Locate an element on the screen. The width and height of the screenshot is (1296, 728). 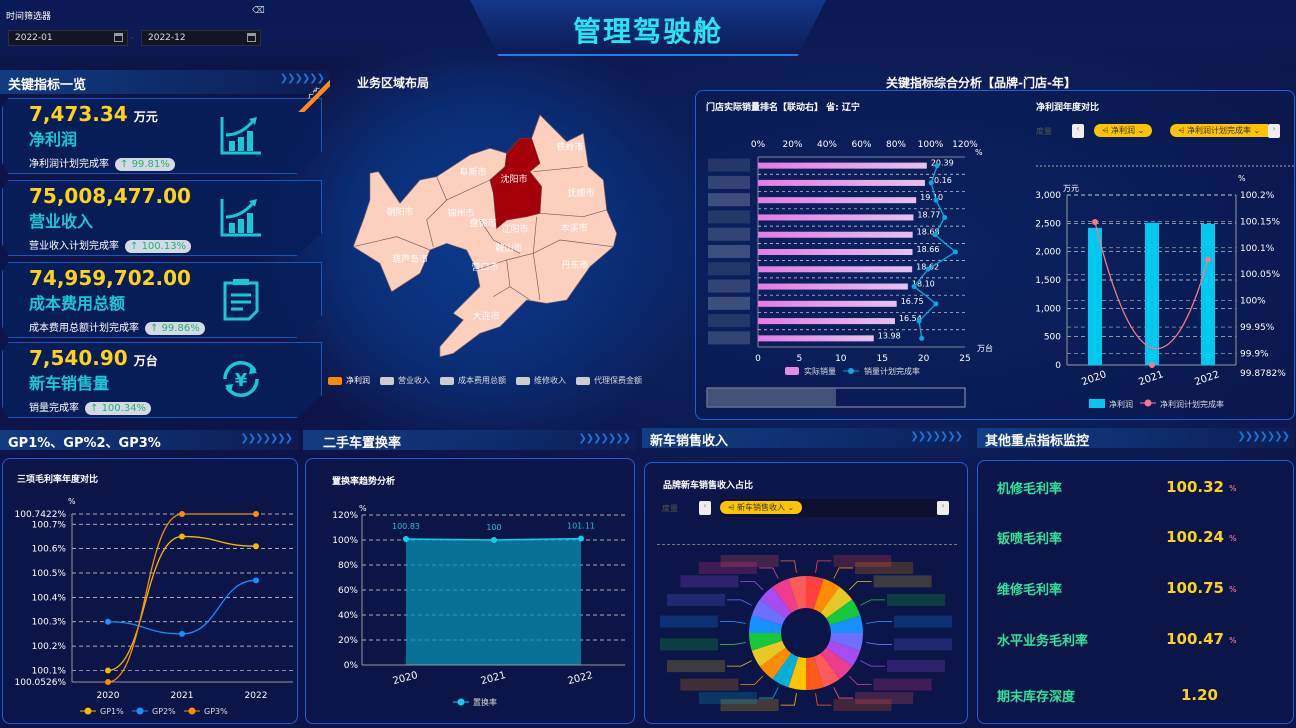
city-label: 大连市 is located at coordinates (485, 316).